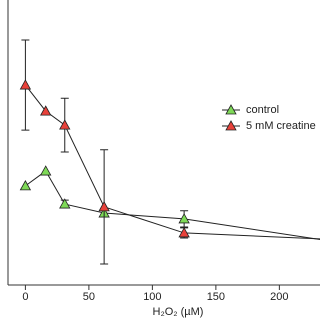 This screenshot has width=320, height=320. What do you see at coordinates (89, 297) in the screenshot?
I see `x-tick-label: 50` at bounding box center [89, 297].